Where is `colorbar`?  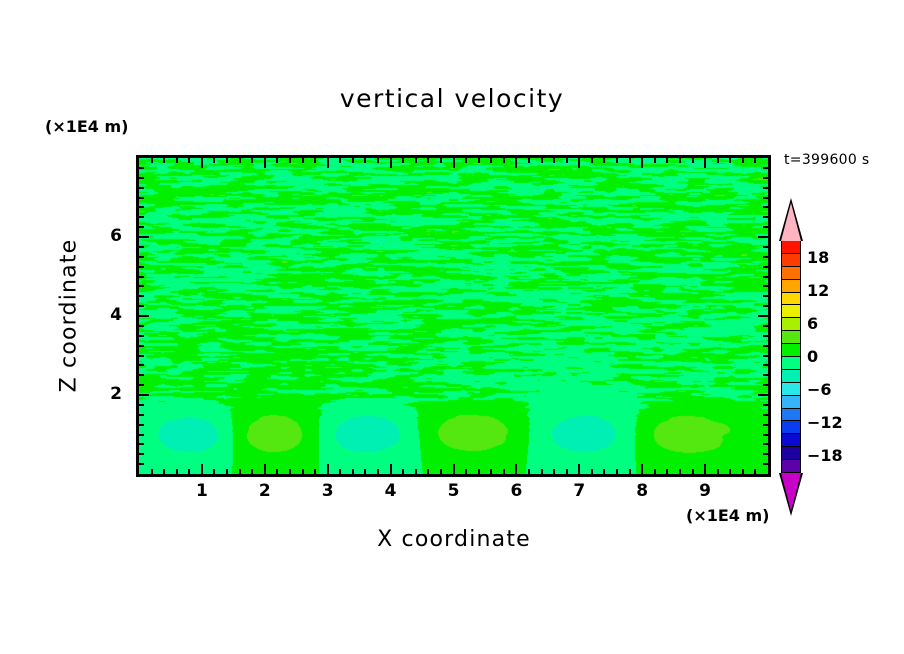 colorbar is located at coordinates (791, 357).